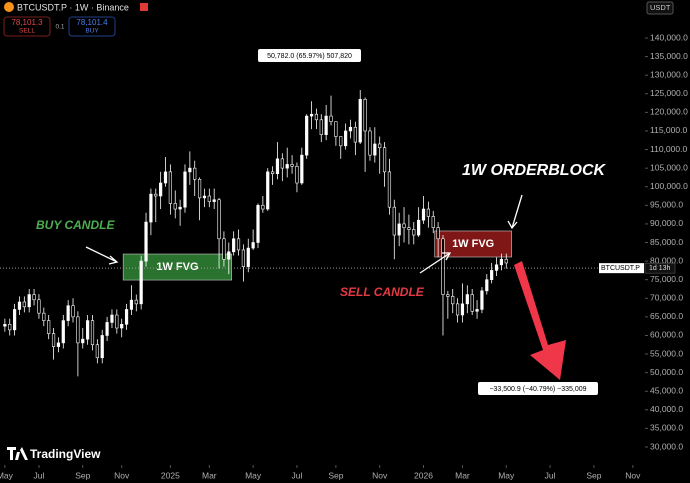 This screenshot has height=483, width=690. Describe the element at coordinates (27, 31) in the screenshot. I see `sell-label: SELL` at that location.